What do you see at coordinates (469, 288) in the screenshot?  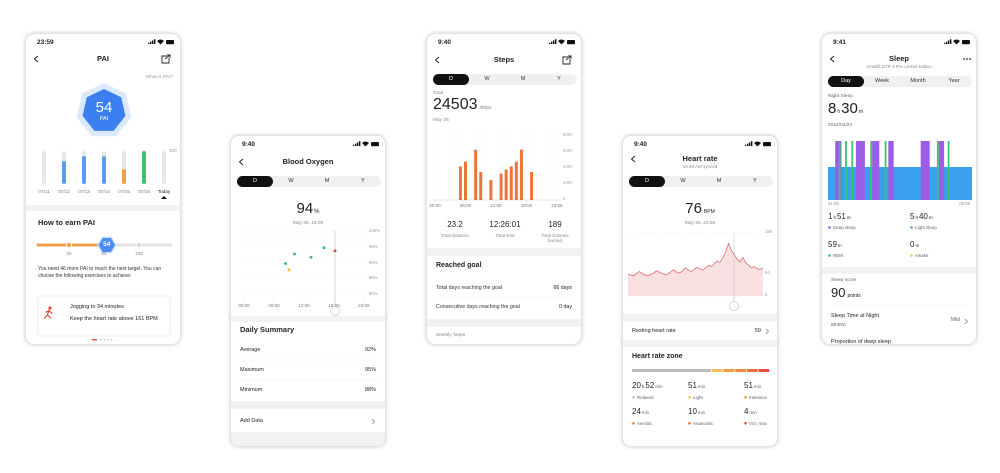 I see `row-label: Total days reaching the goal` at bounding box center [469, 288].